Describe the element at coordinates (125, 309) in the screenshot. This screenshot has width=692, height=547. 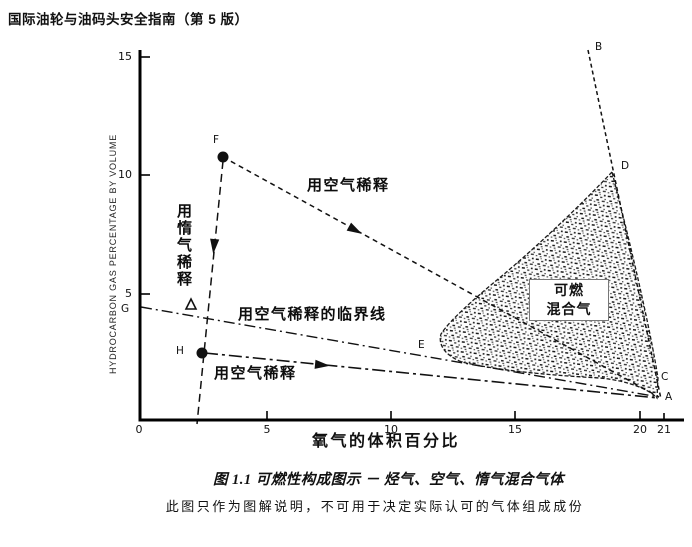
I see `point-label-g: G` at that location.